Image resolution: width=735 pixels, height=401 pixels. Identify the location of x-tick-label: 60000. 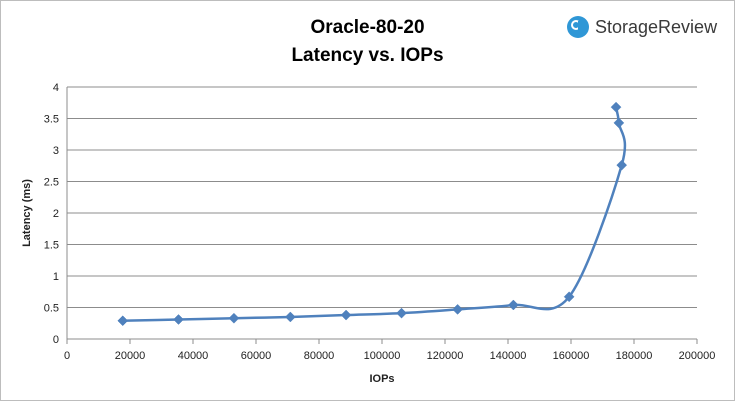
(256, 356).